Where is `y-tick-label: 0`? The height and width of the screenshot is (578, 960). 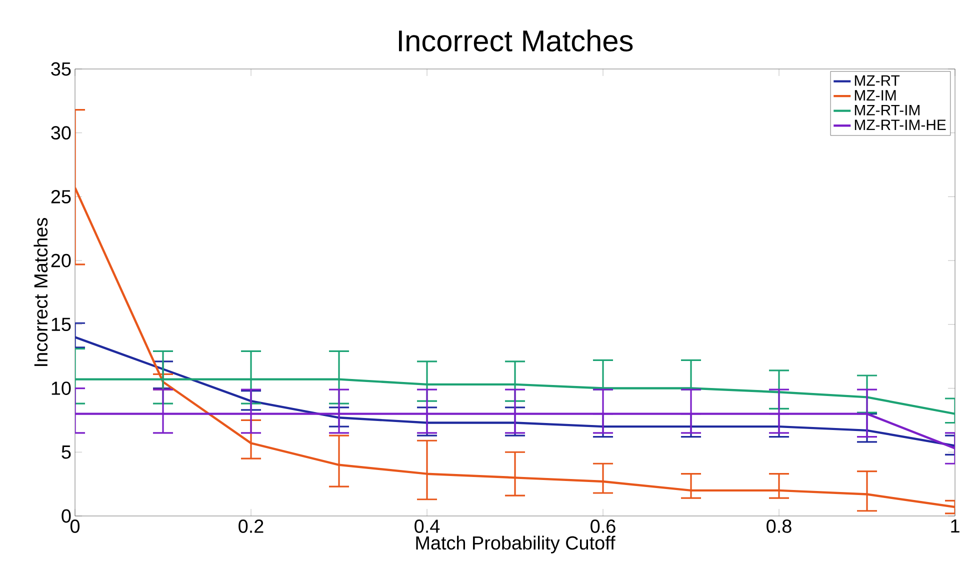 y-tick-label: 0 is located at coordinates (66, 516).